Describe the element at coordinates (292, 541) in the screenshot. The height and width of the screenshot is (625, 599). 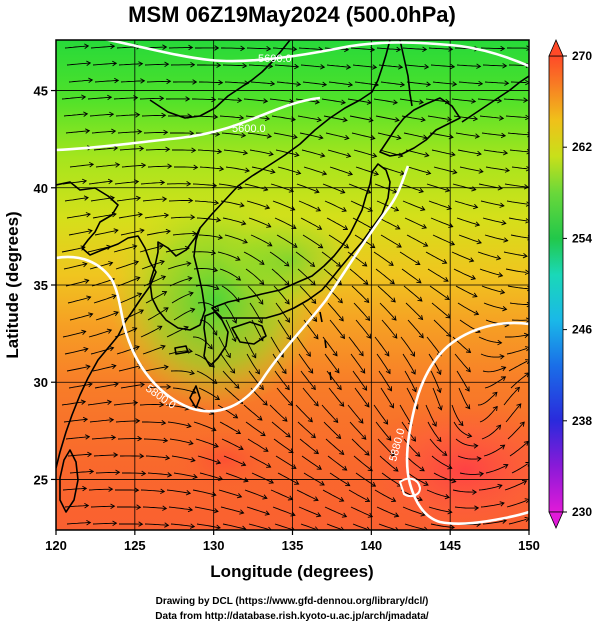
I see `x-axis-ticks: 120 125 130 135 140 145 150` at that location.